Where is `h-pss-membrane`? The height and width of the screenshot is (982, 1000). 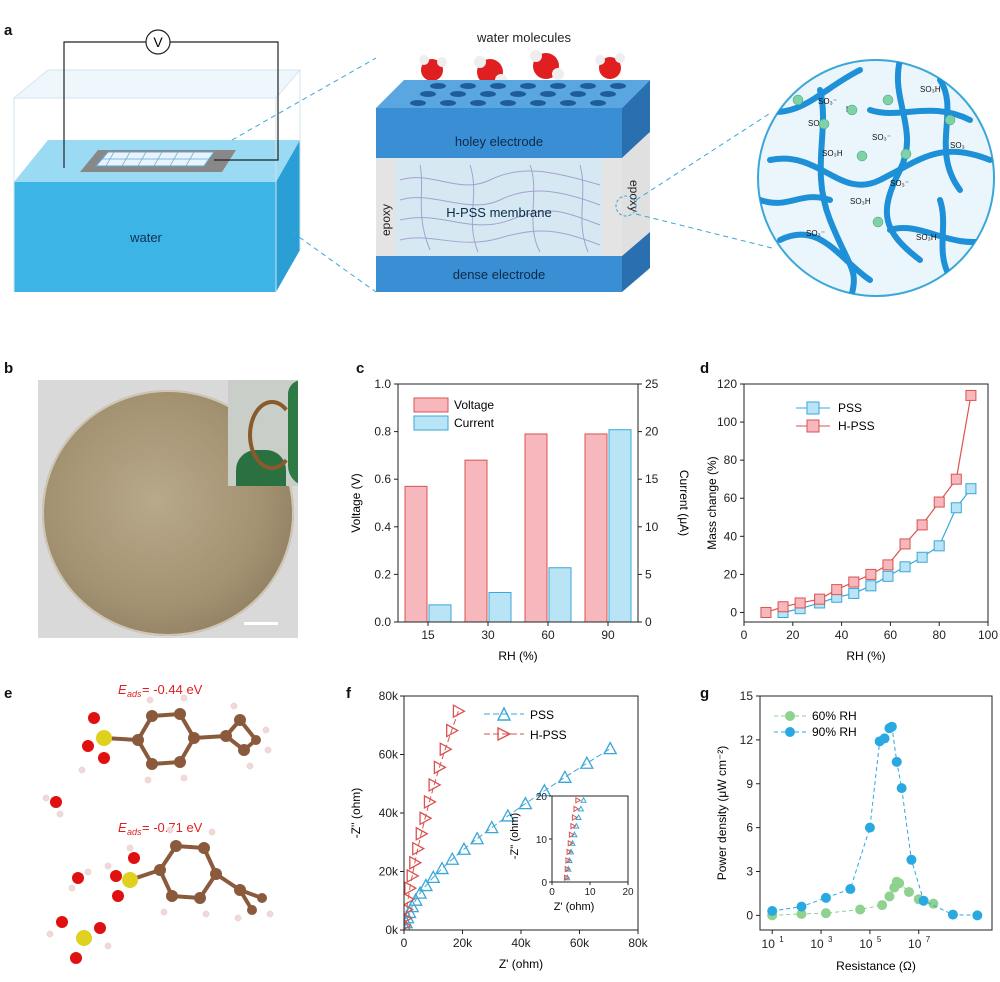
h-pss-membrane is located at coordinates (499, 207).